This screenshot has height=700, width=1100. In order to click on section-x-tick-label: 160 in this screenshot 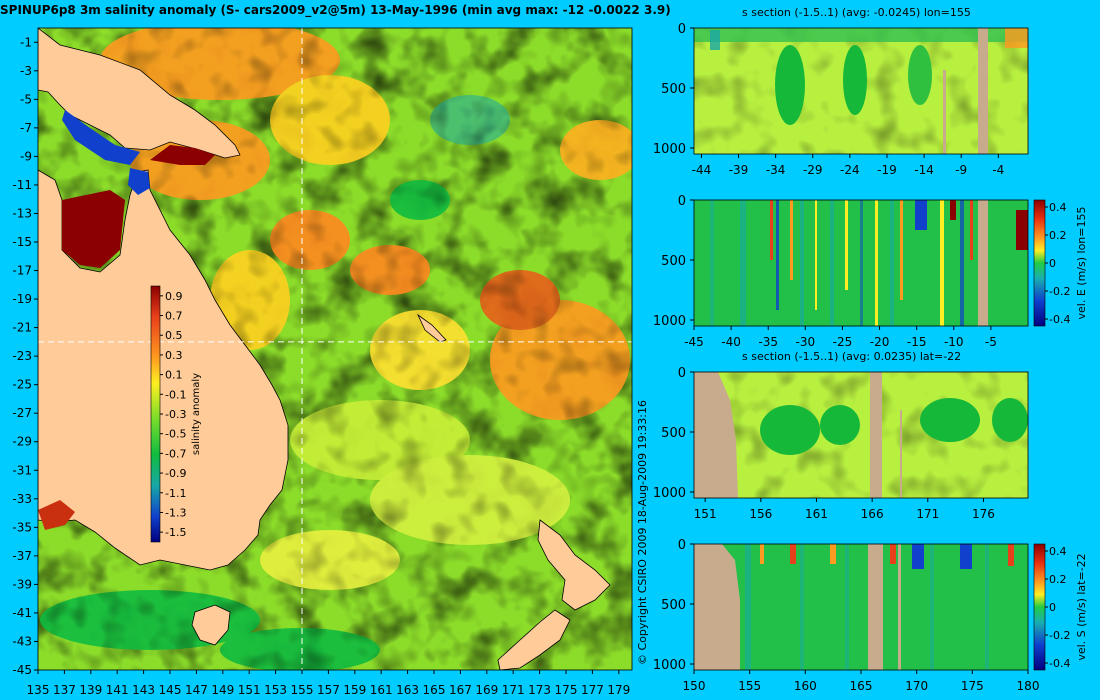, I will do `click(805, 686)`.